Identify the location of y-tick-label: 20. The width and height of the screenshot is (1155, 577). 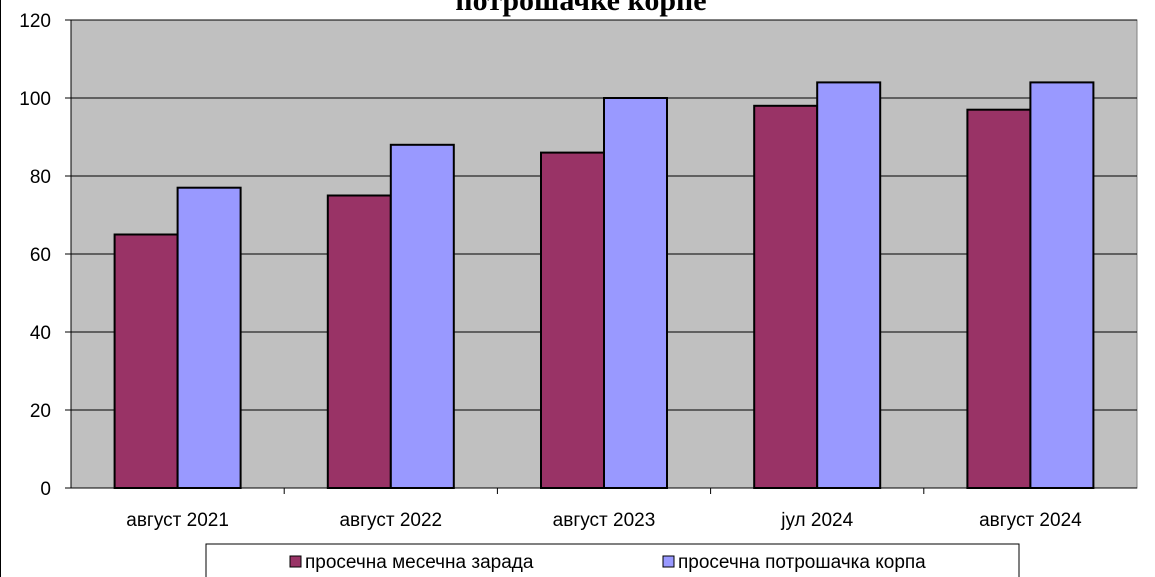
(40, 411).